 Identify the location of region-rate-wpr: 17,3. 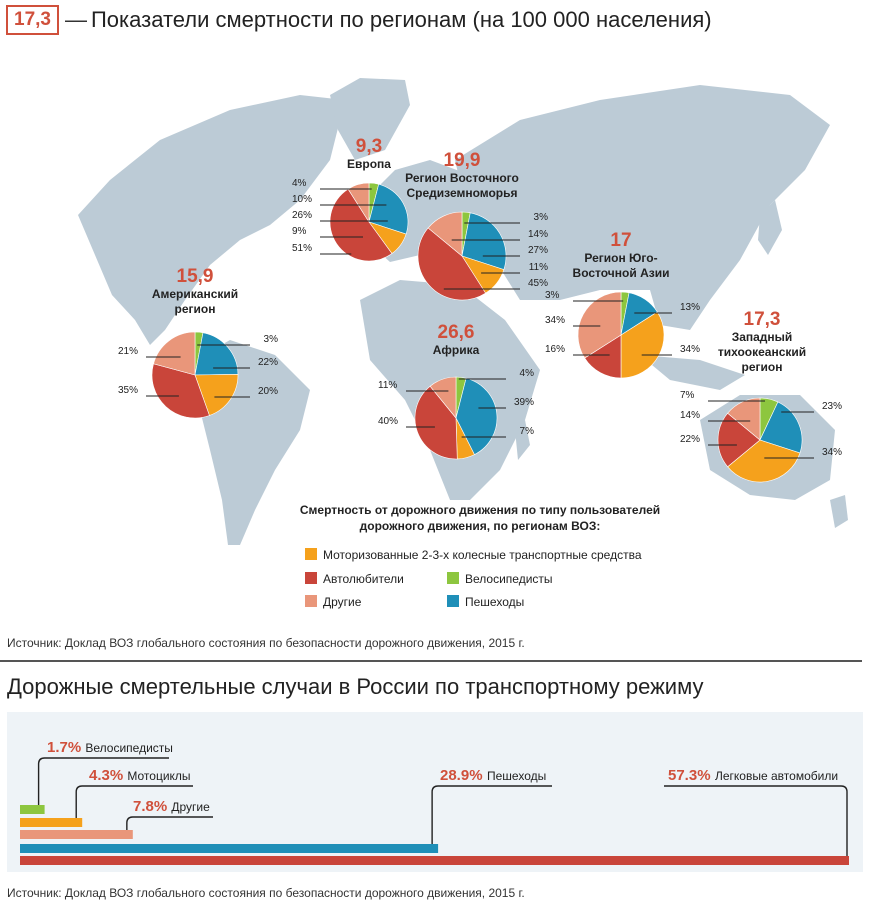
(762, 319).